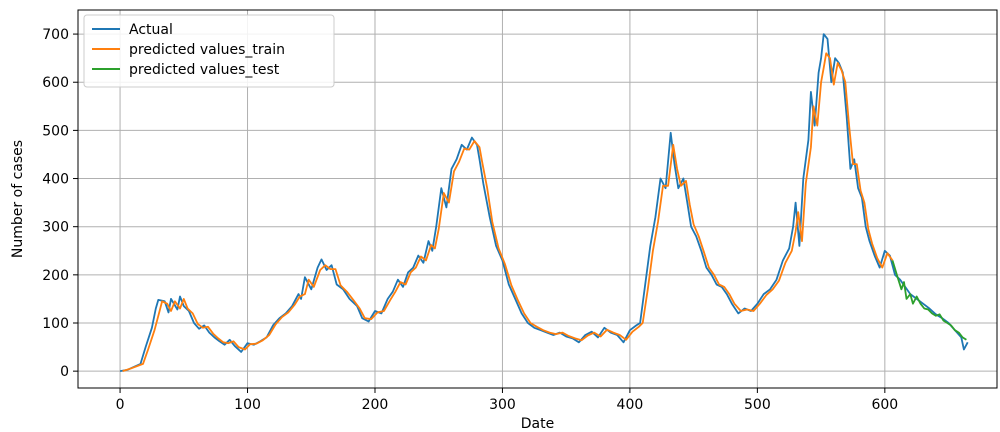 The image size is (1000, 432). What do you see at coordinates (55, 276) in the screenshot?
I see `y-tick-label: 200` at bounding box center [55, 276].